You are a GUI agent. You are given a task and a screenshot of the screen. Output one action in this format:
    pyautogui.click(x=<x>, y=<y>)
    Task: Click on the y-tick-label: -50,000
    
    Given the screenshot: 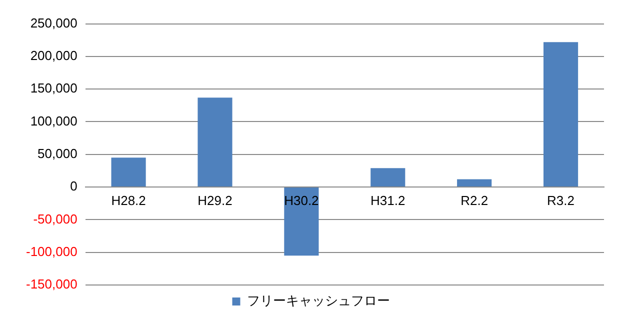 What is the action you would take?
    pyautogui.click(x=55, y=218)
    